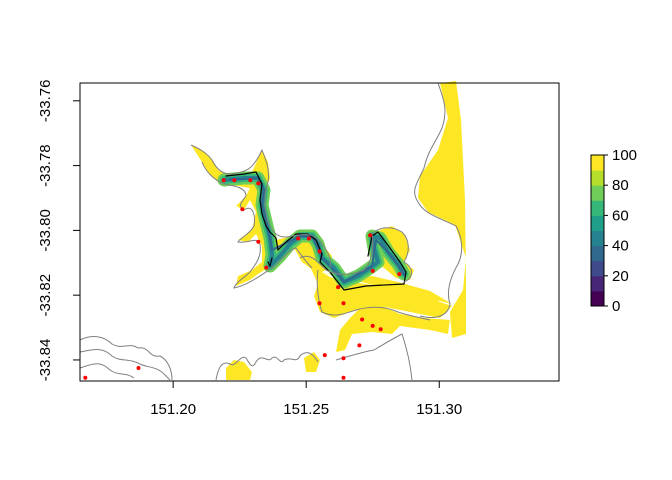 The height and width of the screenshot is (480, 672). Describe the element at coordinates (59, 231) in the screenshot. I see `y-axis: -33.76 -33.78 -33.80 -33.82 -33.84` at that location.